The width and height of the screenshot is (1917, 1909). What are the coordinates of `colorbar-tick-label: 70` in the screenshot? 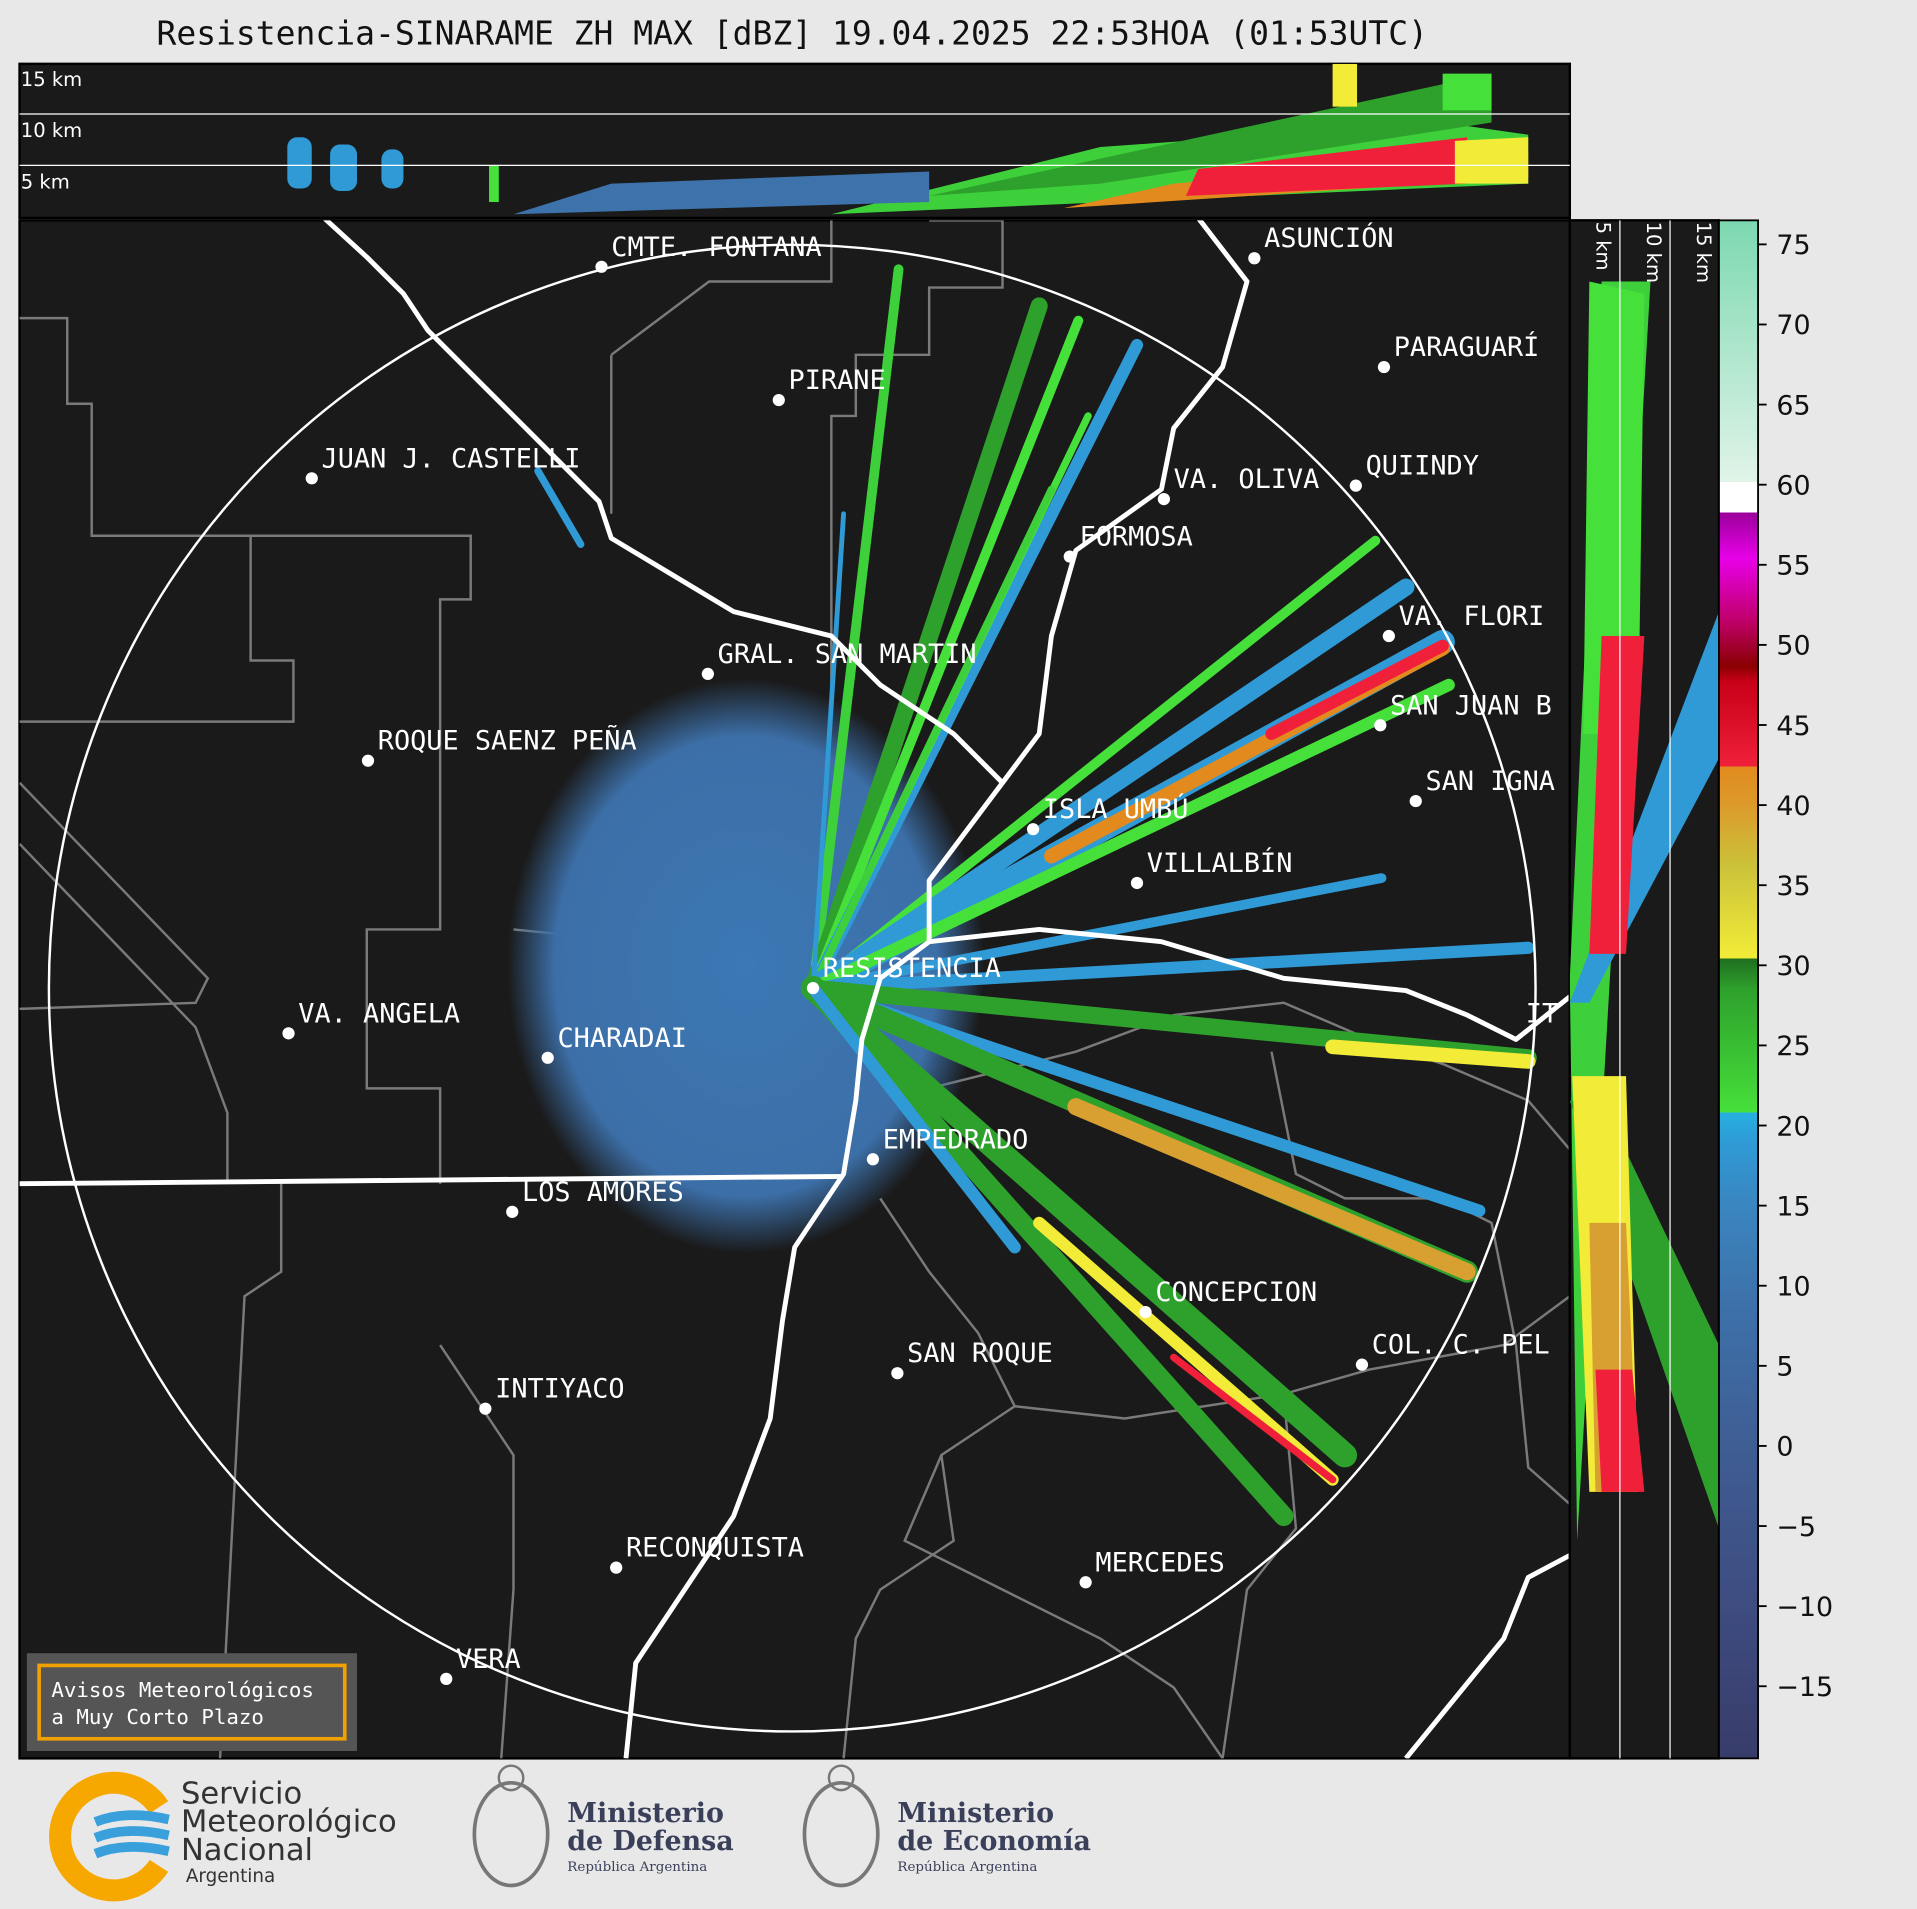 It's located at (1793, 325).